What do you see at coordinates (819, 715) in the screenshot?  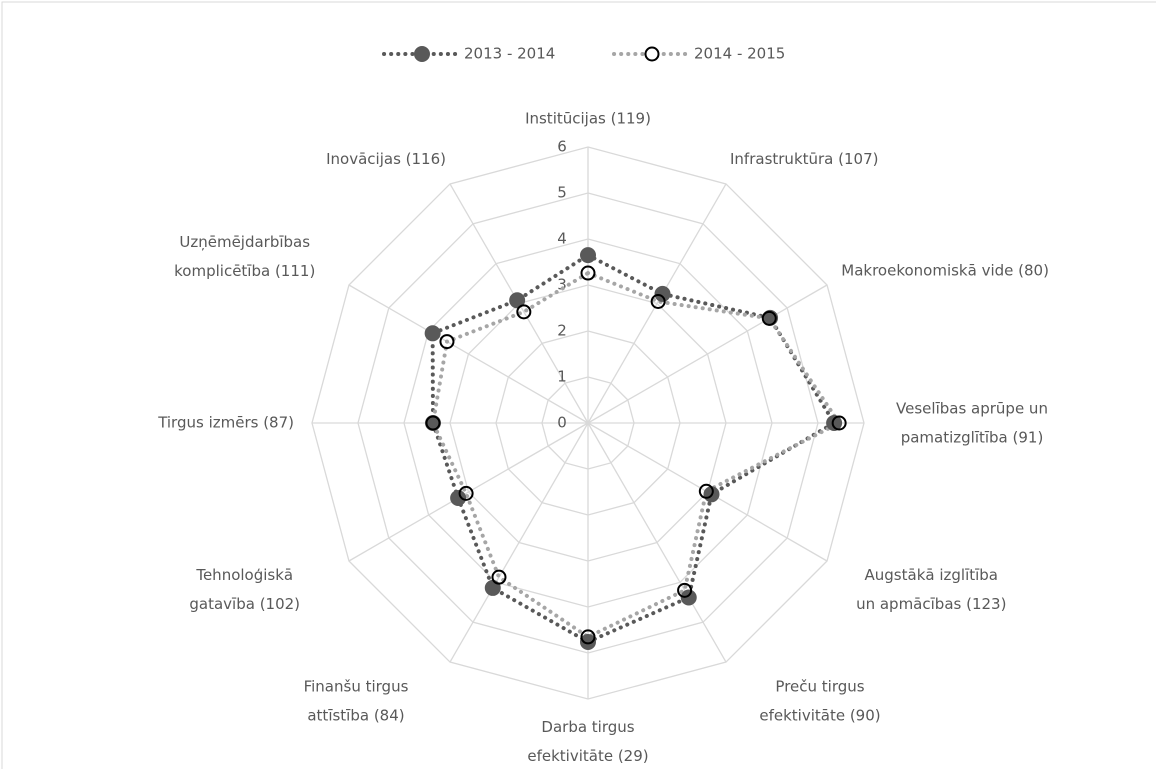 I see `label-line: efektivitāte (90)` at bounding box center [819, 715].